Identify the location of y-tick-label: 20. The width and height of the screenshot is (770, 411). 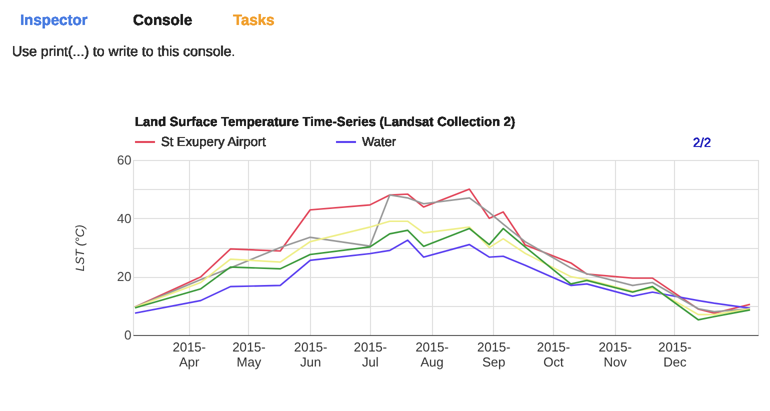
(124, 276).